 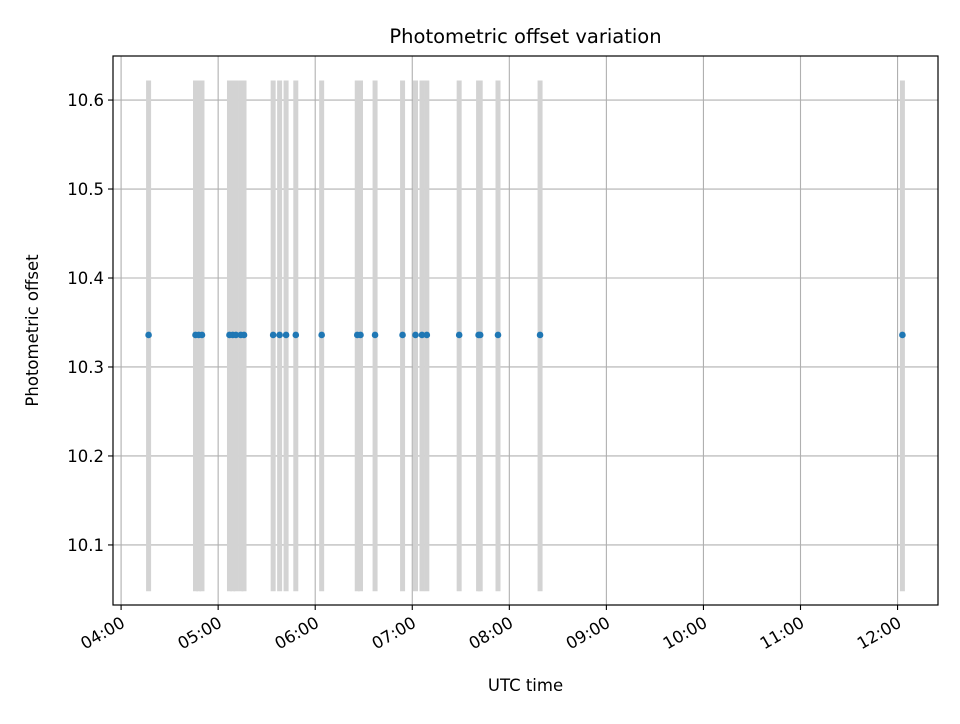 I want to click on y-tick-label: 10.4, so click(x=85, y=278).